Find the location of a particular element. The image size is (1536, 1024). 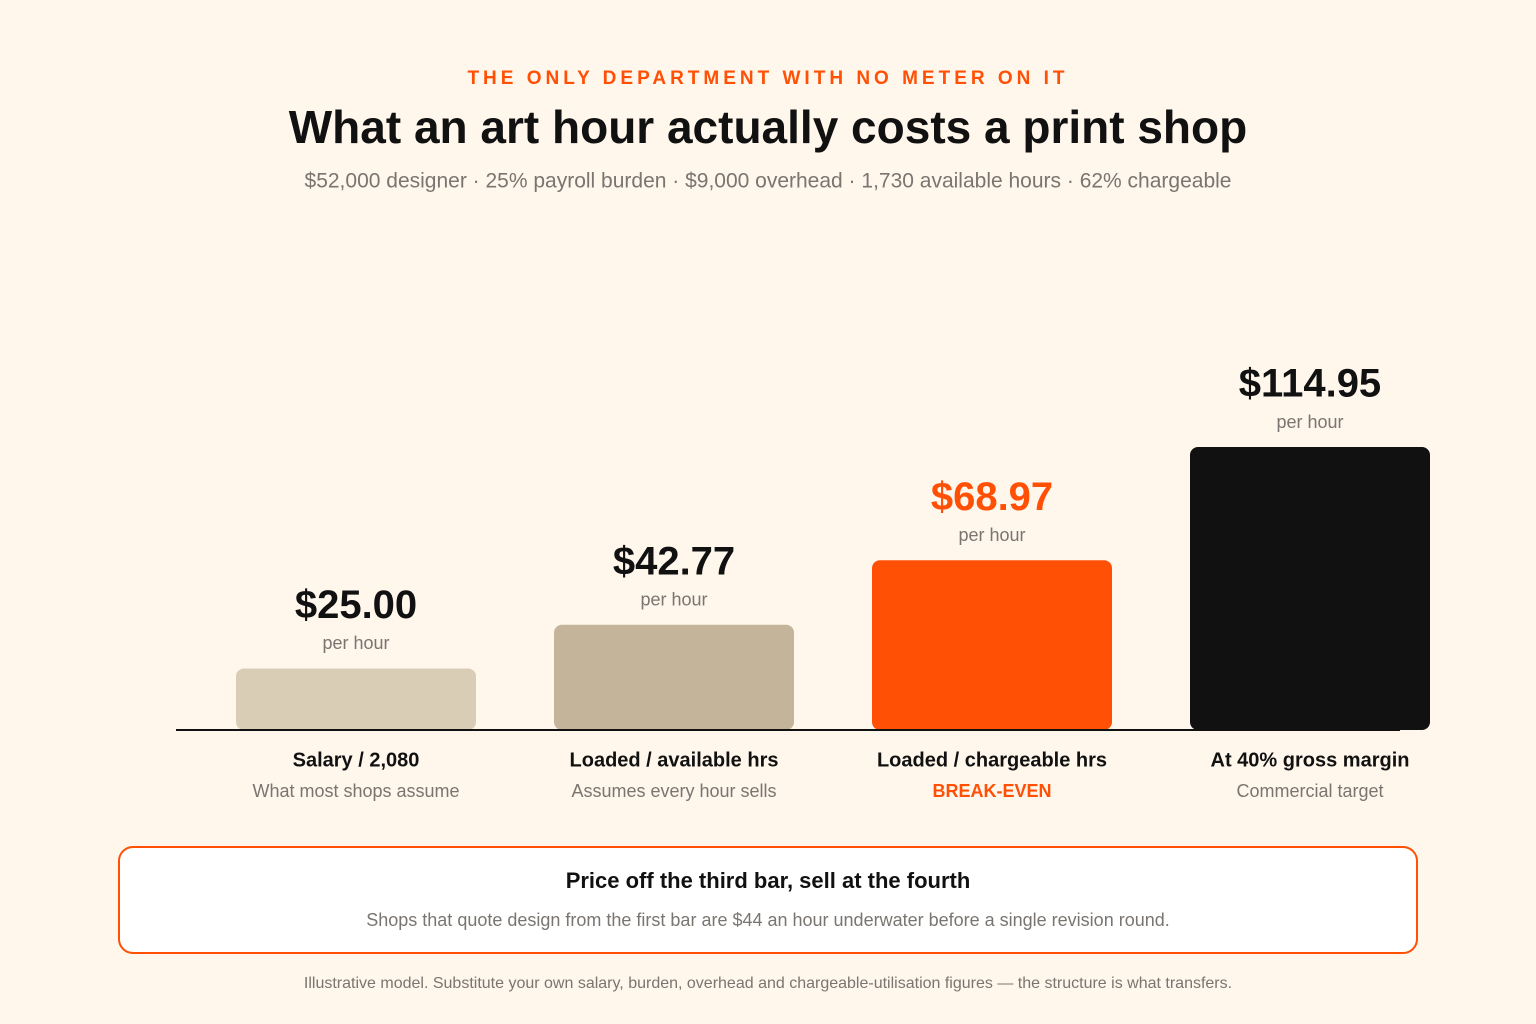

category-label: At 40% gross margin is located at coordinates (1310, 760).